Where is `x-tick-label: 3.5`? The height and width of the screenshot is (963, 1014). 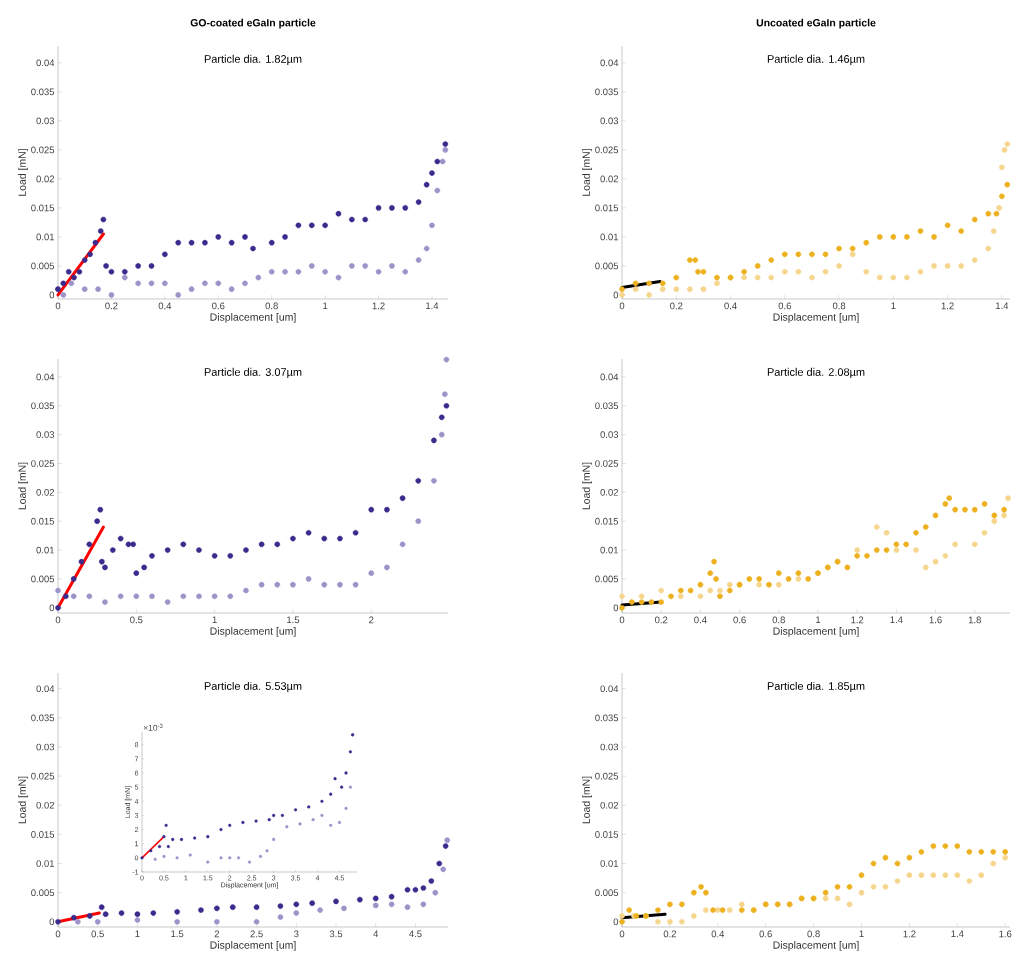
x-tick-label: 3.5 is located at coordinates (336, 934).